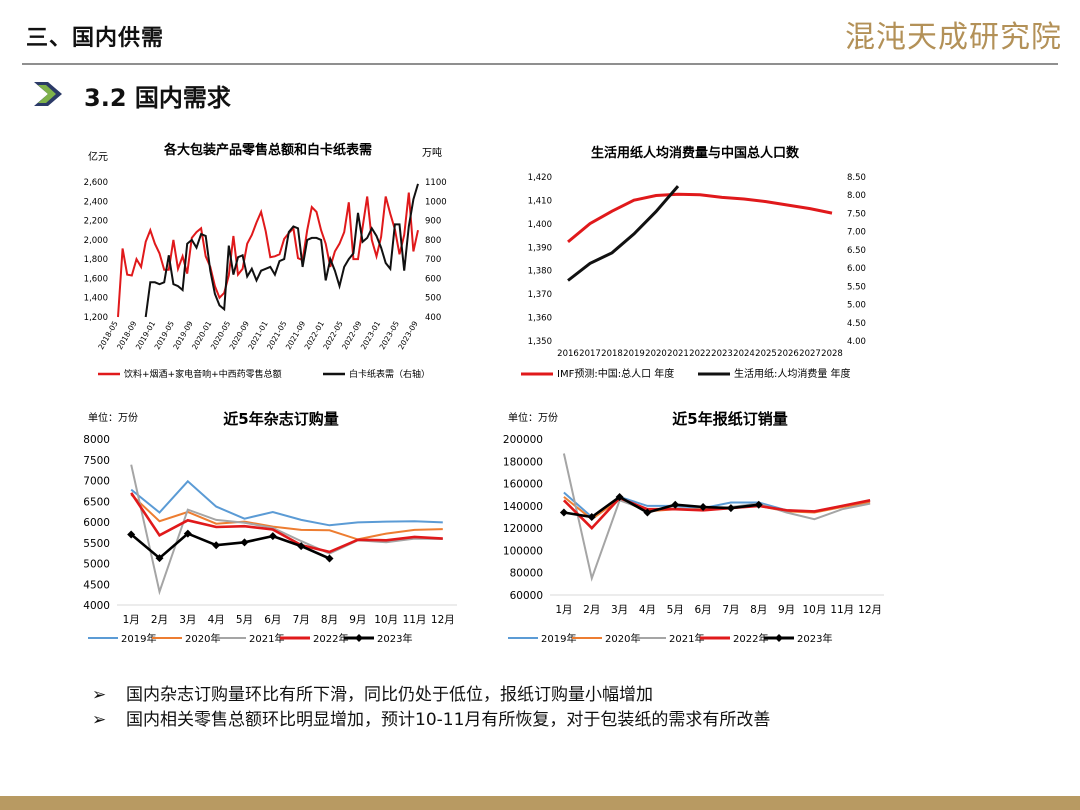  Describe the element at coordinates (436, 202) in the screenshot. I see `y-tick-label-right: 1000` at that location.